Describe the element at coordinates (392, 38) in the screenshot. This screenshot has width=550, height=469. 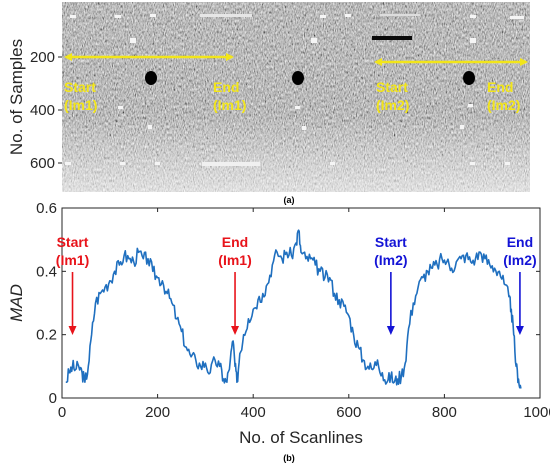
I see `dark-band` at that location.